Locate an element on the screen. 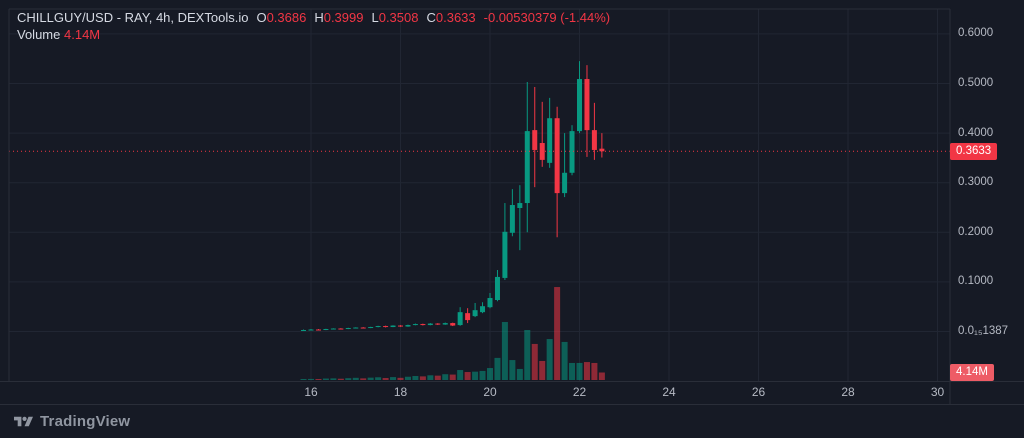 This screenshot has height=438, width=1024. high-value: 0.3999 is located at coordinates (343, 17).